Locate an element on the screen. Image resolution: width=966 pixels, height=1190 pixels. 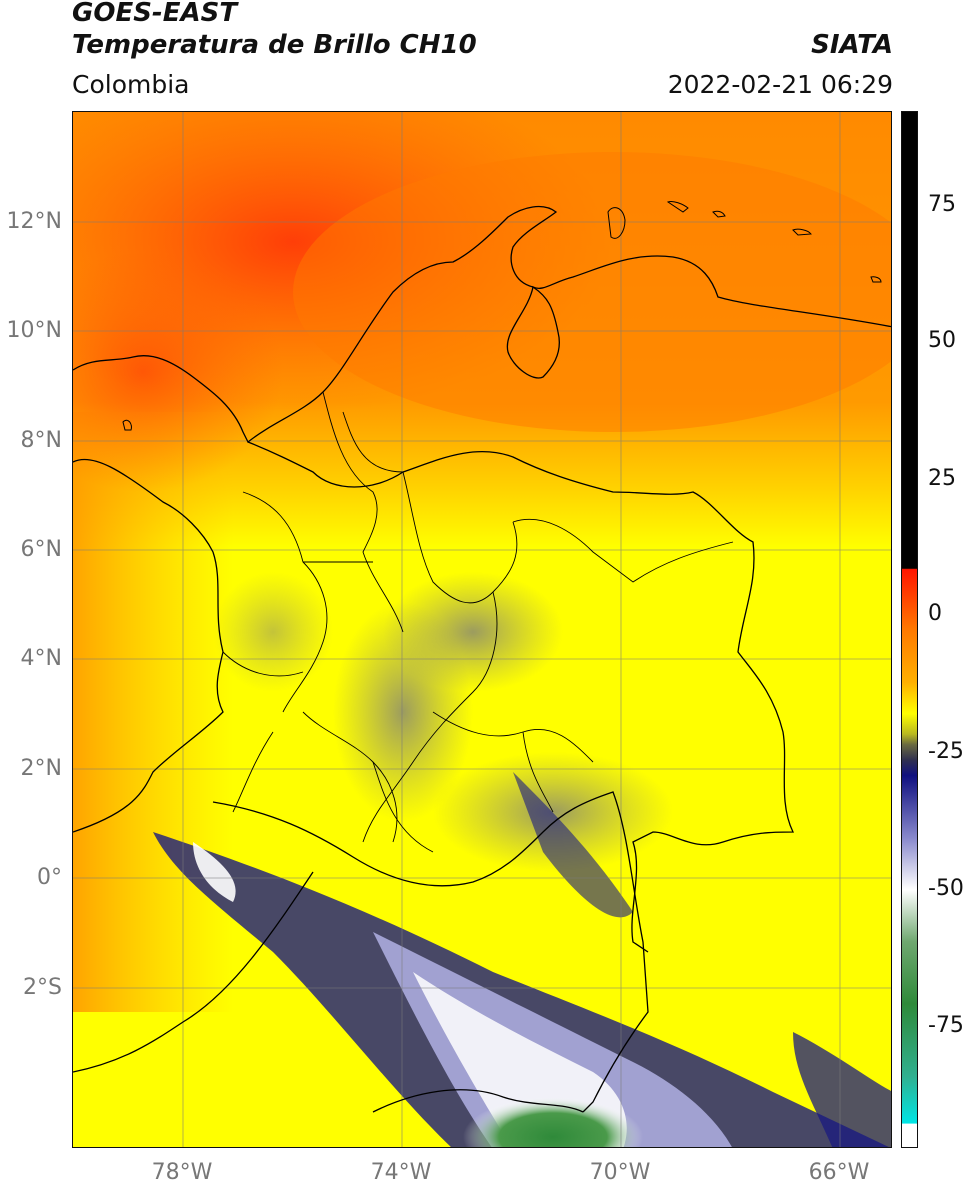
lon-label-70w: 70°W is located at coordinates (620, 1172).